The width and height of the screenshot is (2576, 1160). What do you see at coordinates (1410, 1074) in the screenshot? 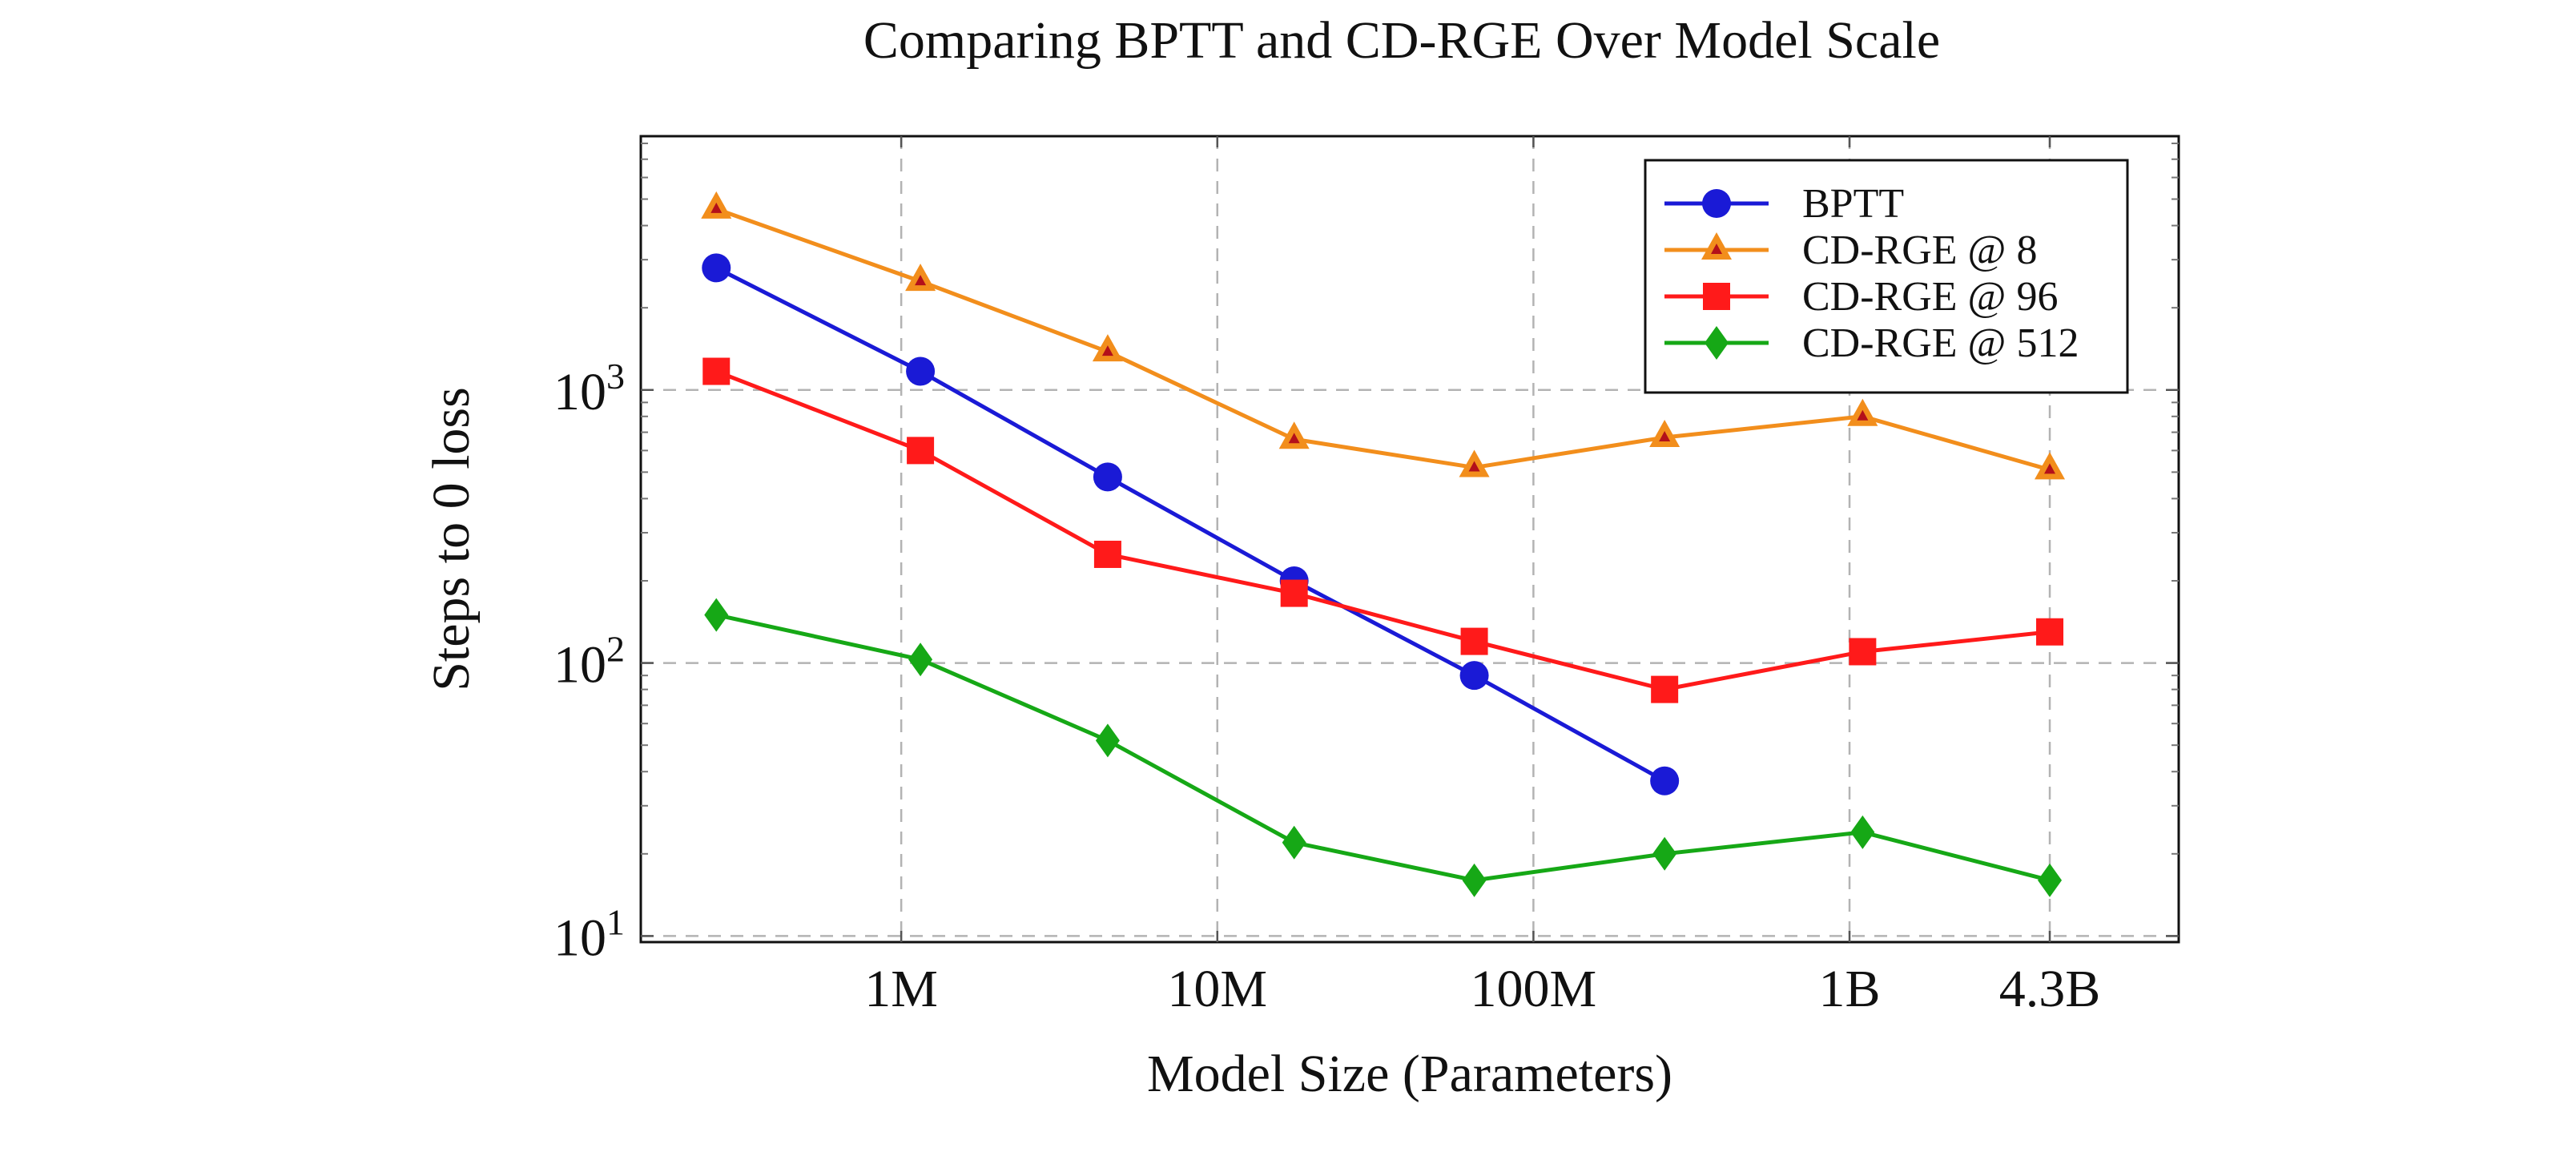
I see `x-axis-label: Model Size (Parameters)` at bounding box center [1410, 1074].